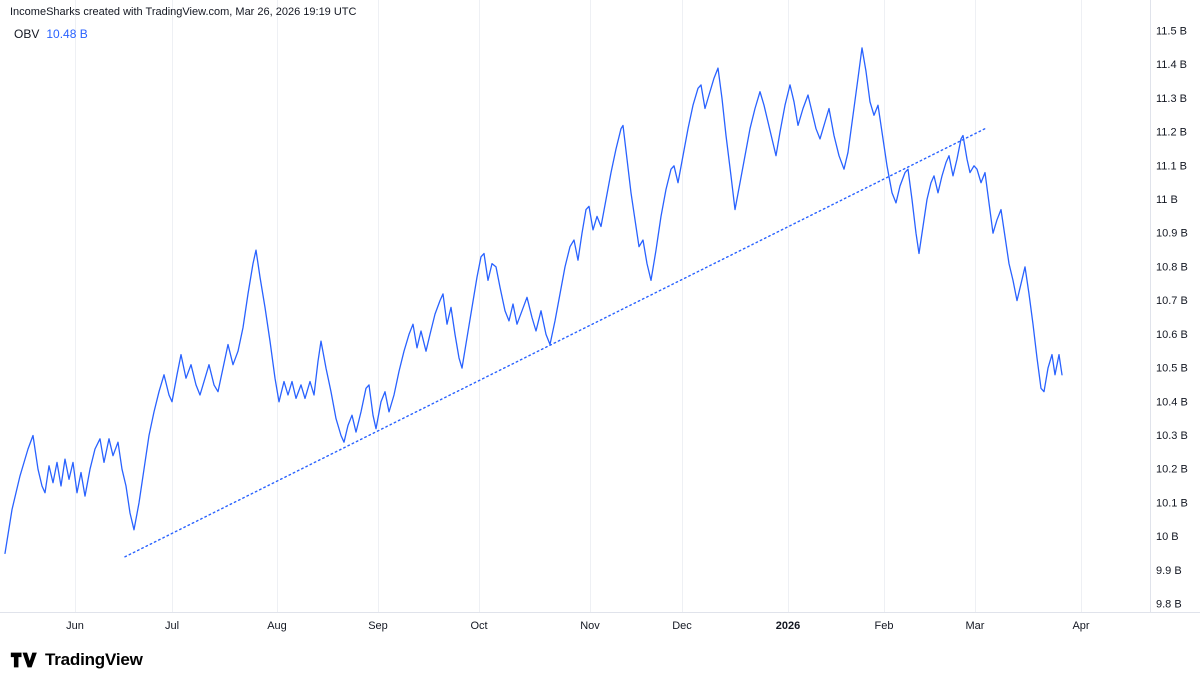 This screenshot has height=687, width=1200. I want to click on y-tick-label: 10.2 B, so click(1172, 470).